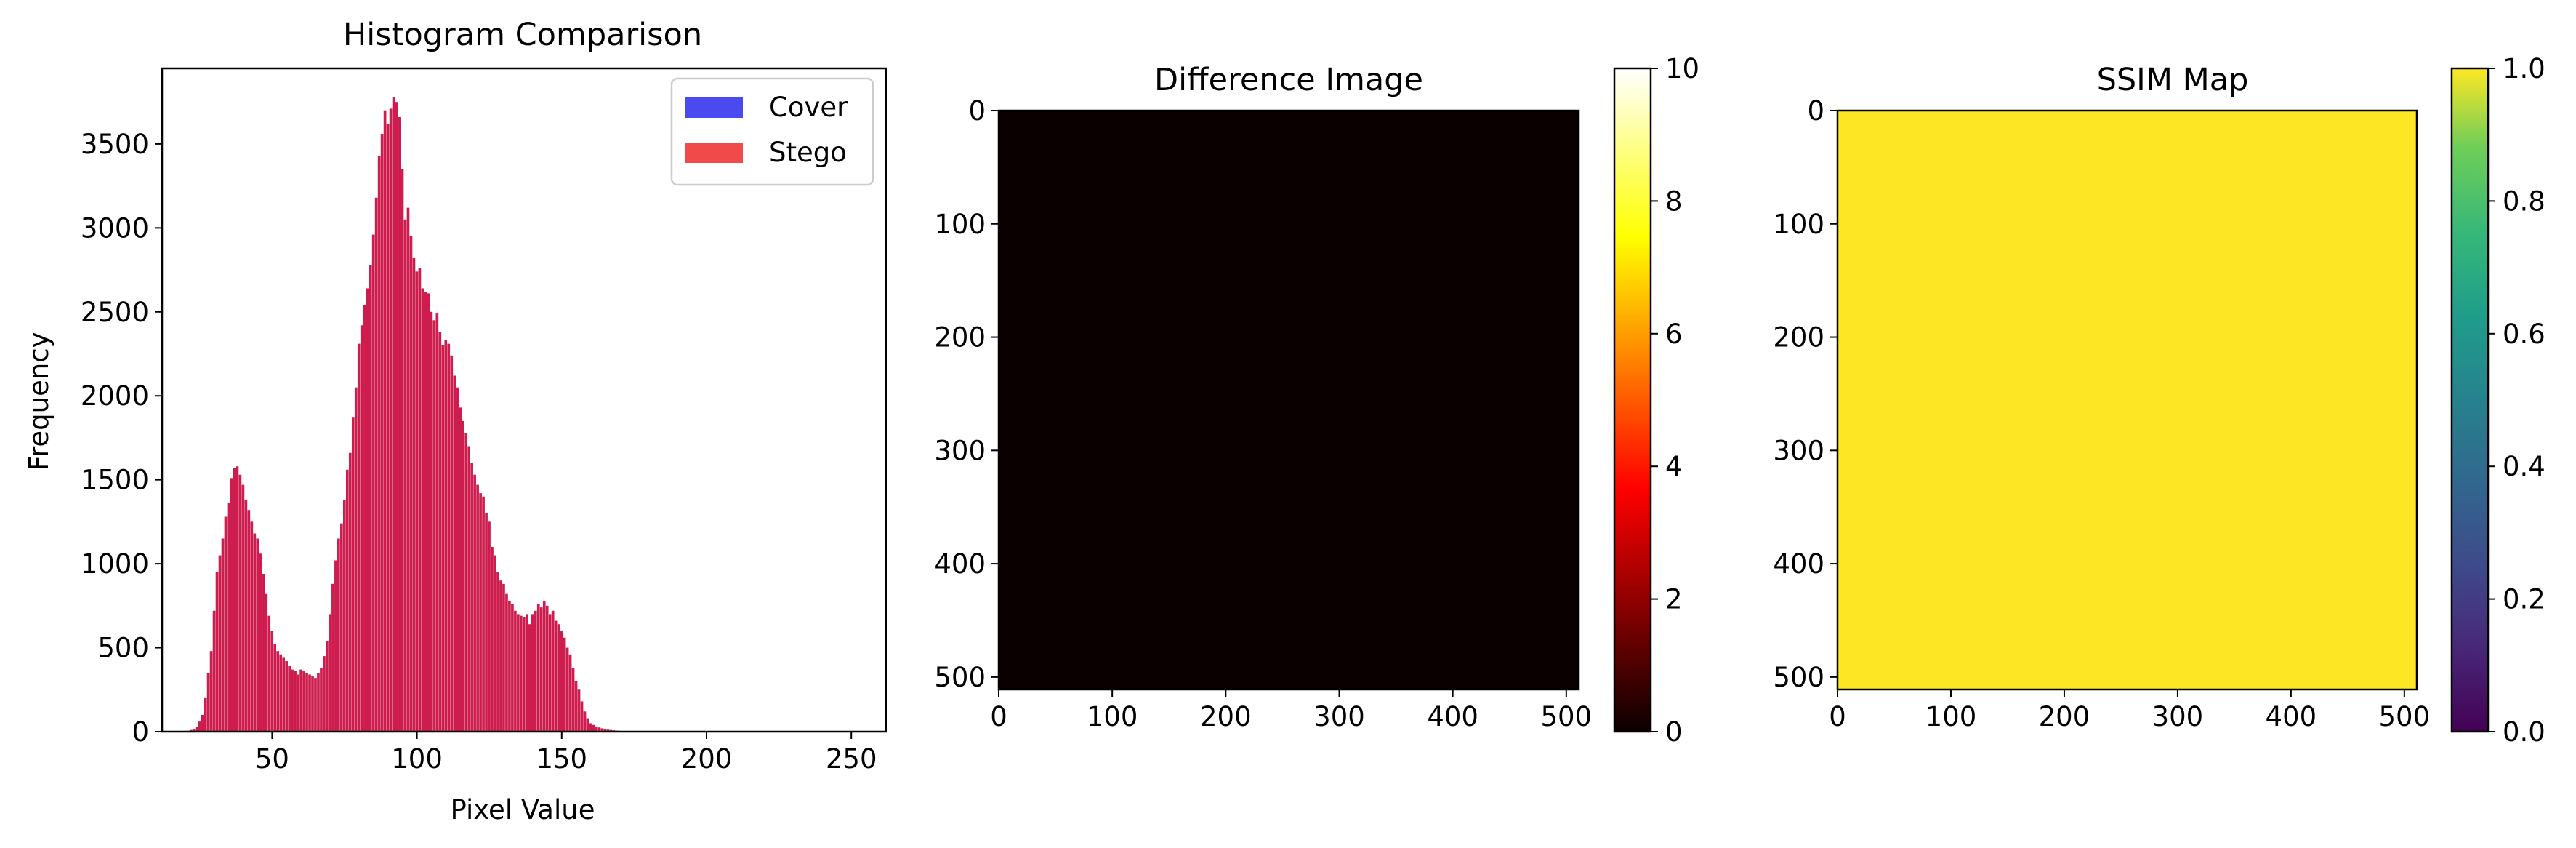 This screenshot has width=2576, height=848. I want to click on difference-image-y-ticks: 0100200300400500, so click(966, 394).